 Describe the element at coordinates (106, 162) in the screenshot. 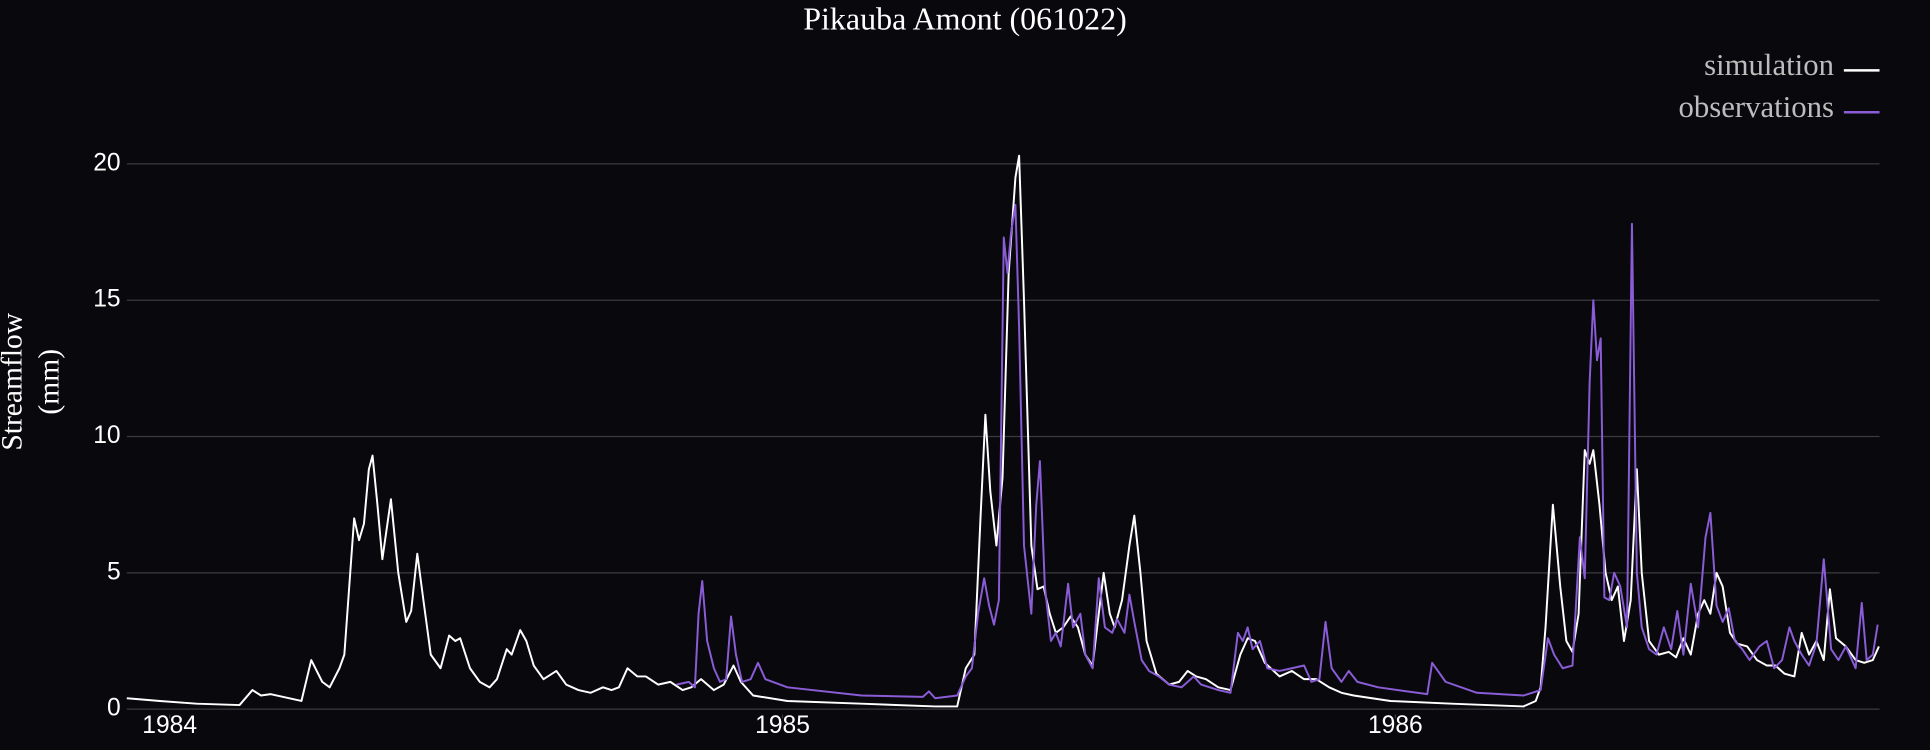

I see `y-tick-label: 20` at that location.